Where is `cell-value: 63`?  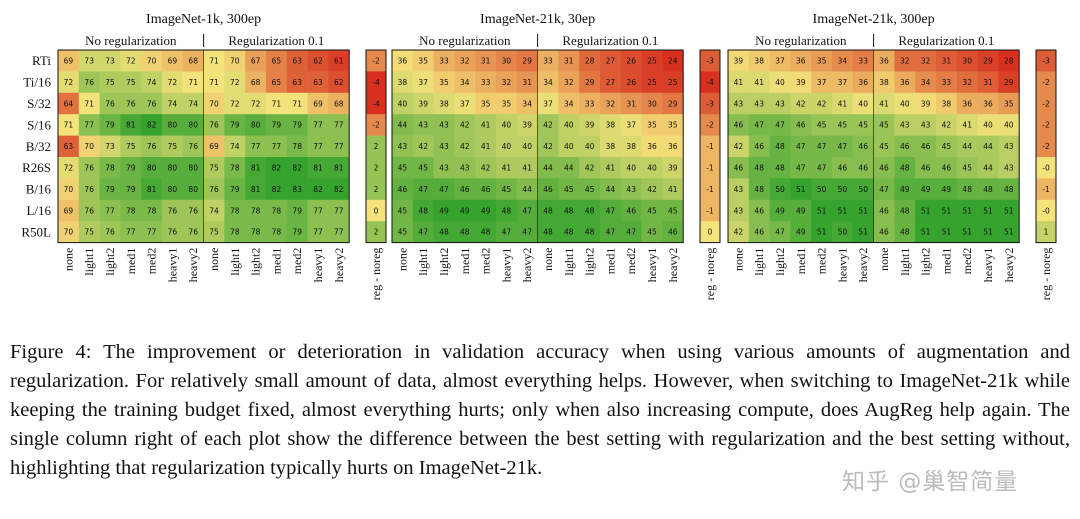 cell-value: 63 is located at coordinates (297, 61).